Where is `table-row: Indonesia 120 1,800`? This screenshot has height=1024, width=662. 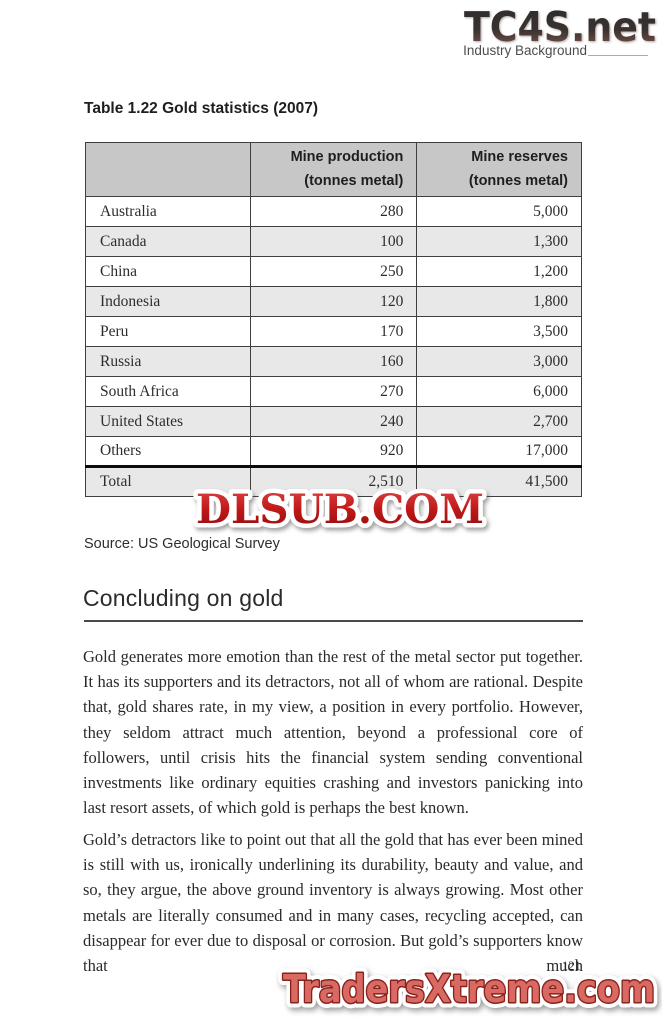
table-row: Indonesia 120 1,800 is located at coordinates (333, 301).